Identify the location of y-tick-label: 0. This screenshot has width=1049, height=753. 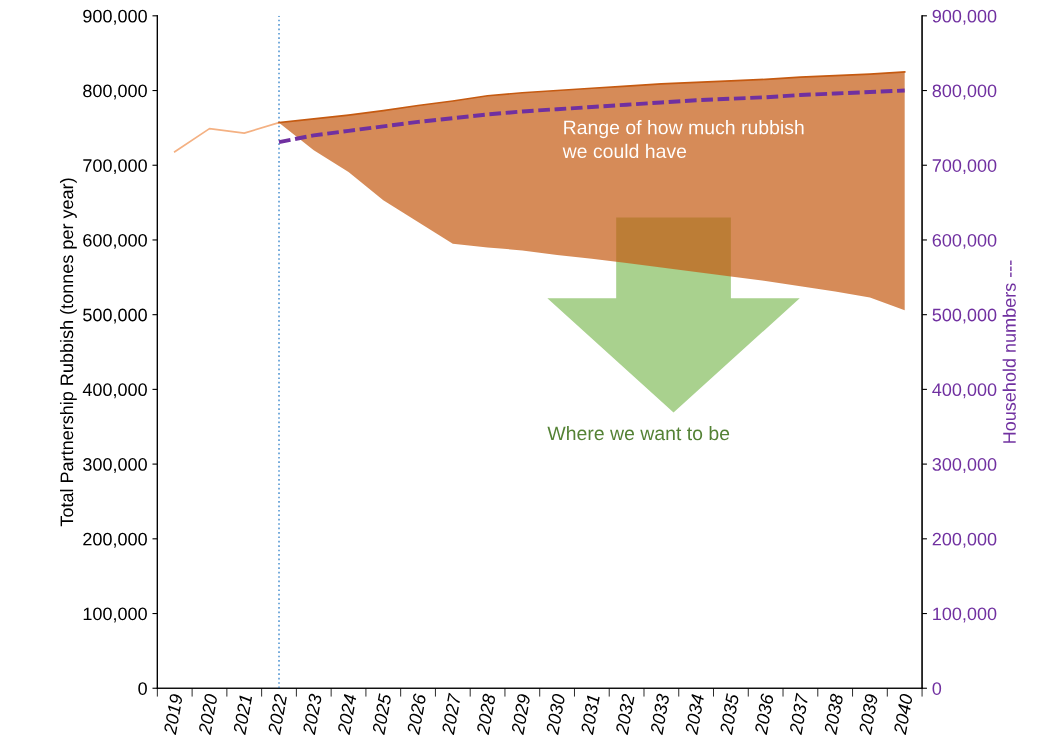
(142, 688).